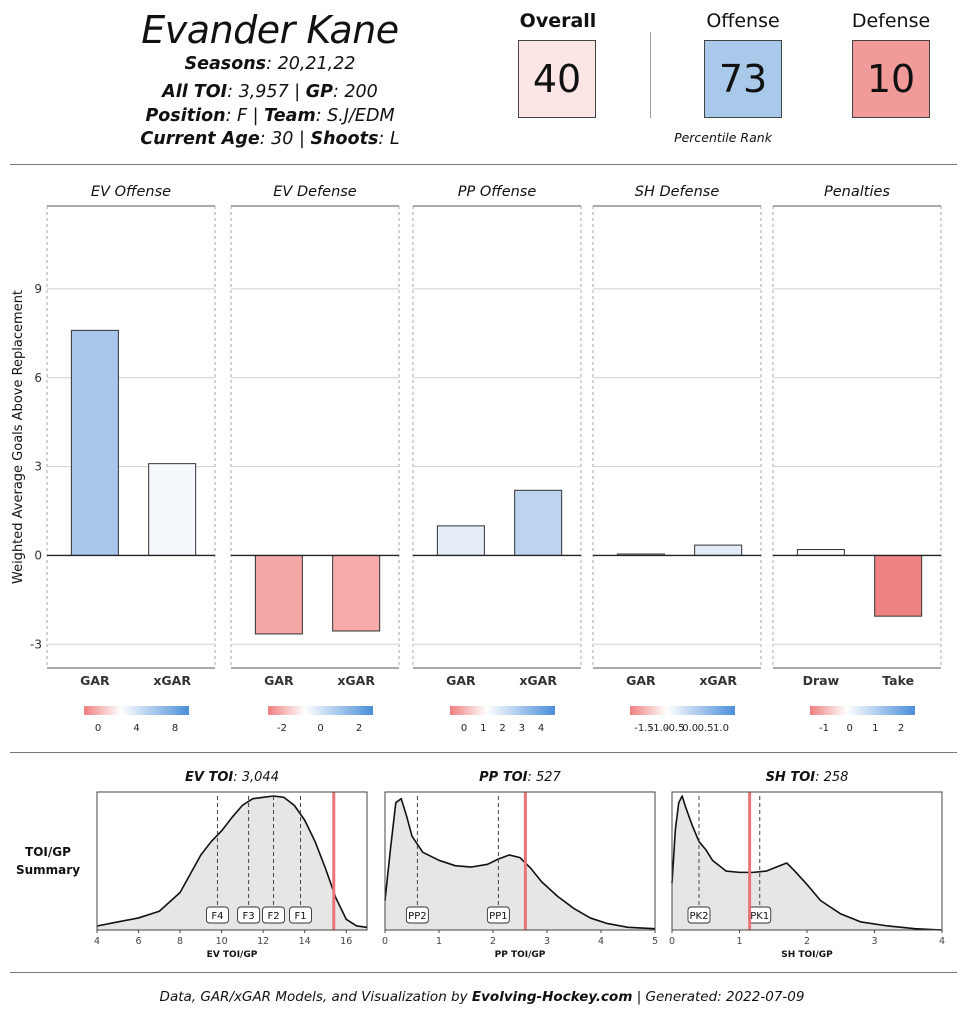 This screenshot has height=1024, width=964. I want to click on legend-tick-label: 3, so click(522, 728).